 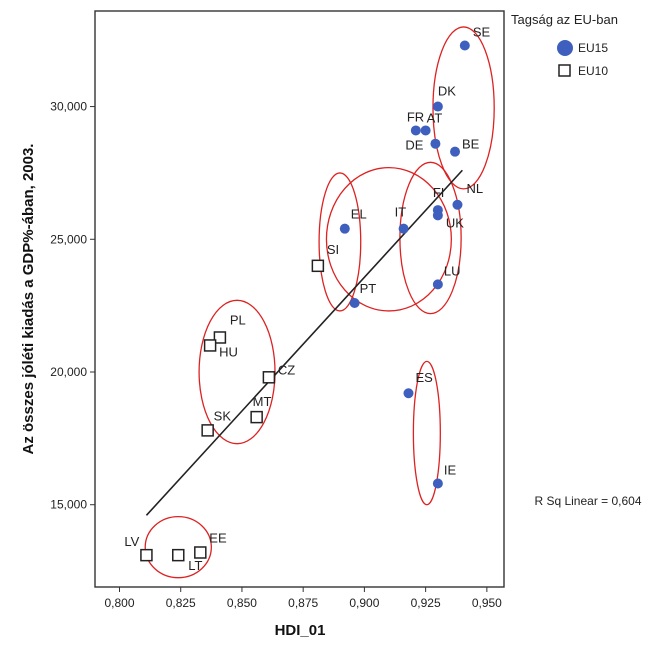 I want to click on point-label-ee: EE, so click(x=218, y=537).